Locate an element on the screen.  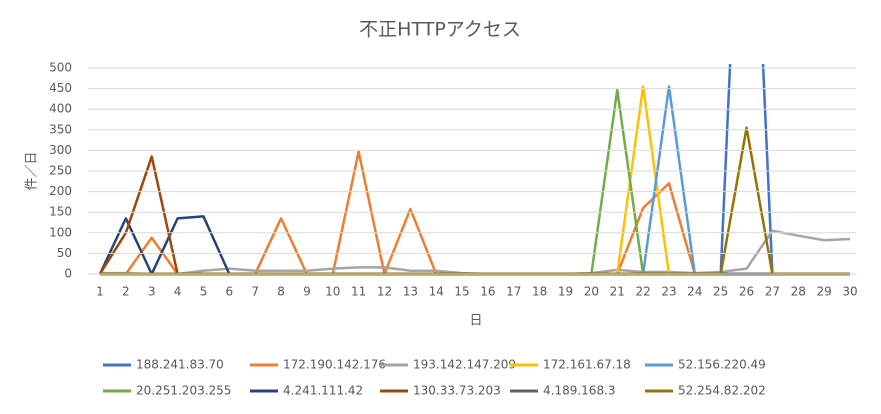
x-tick-label: 7 is located at coordinates (255, 292).